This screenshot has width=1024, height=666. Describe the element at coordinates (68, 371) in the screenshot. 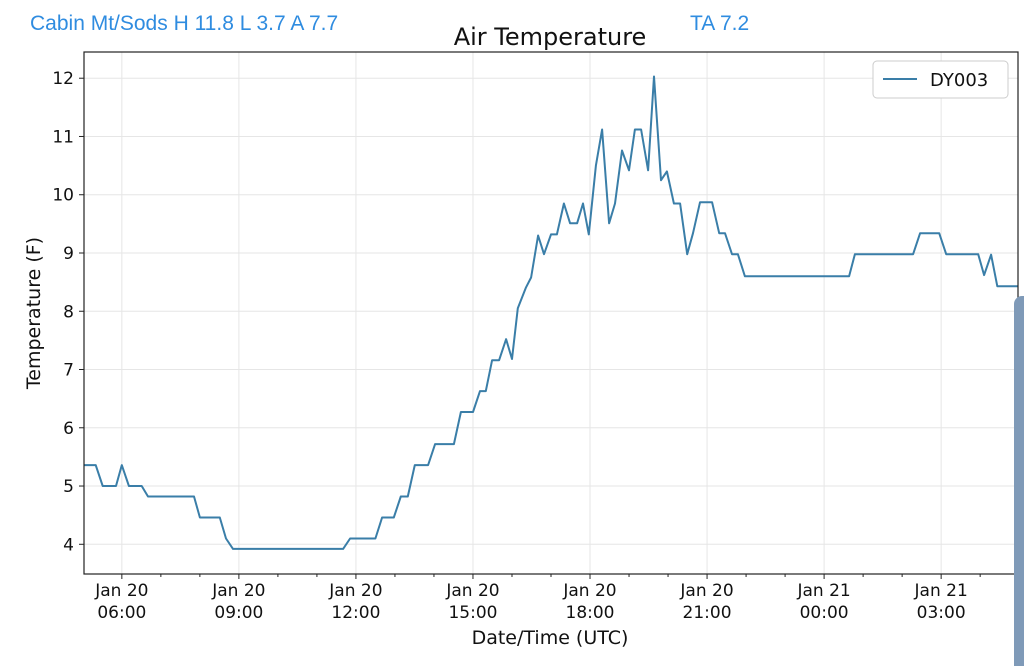

I see `y-tick-label: 7` at that location.